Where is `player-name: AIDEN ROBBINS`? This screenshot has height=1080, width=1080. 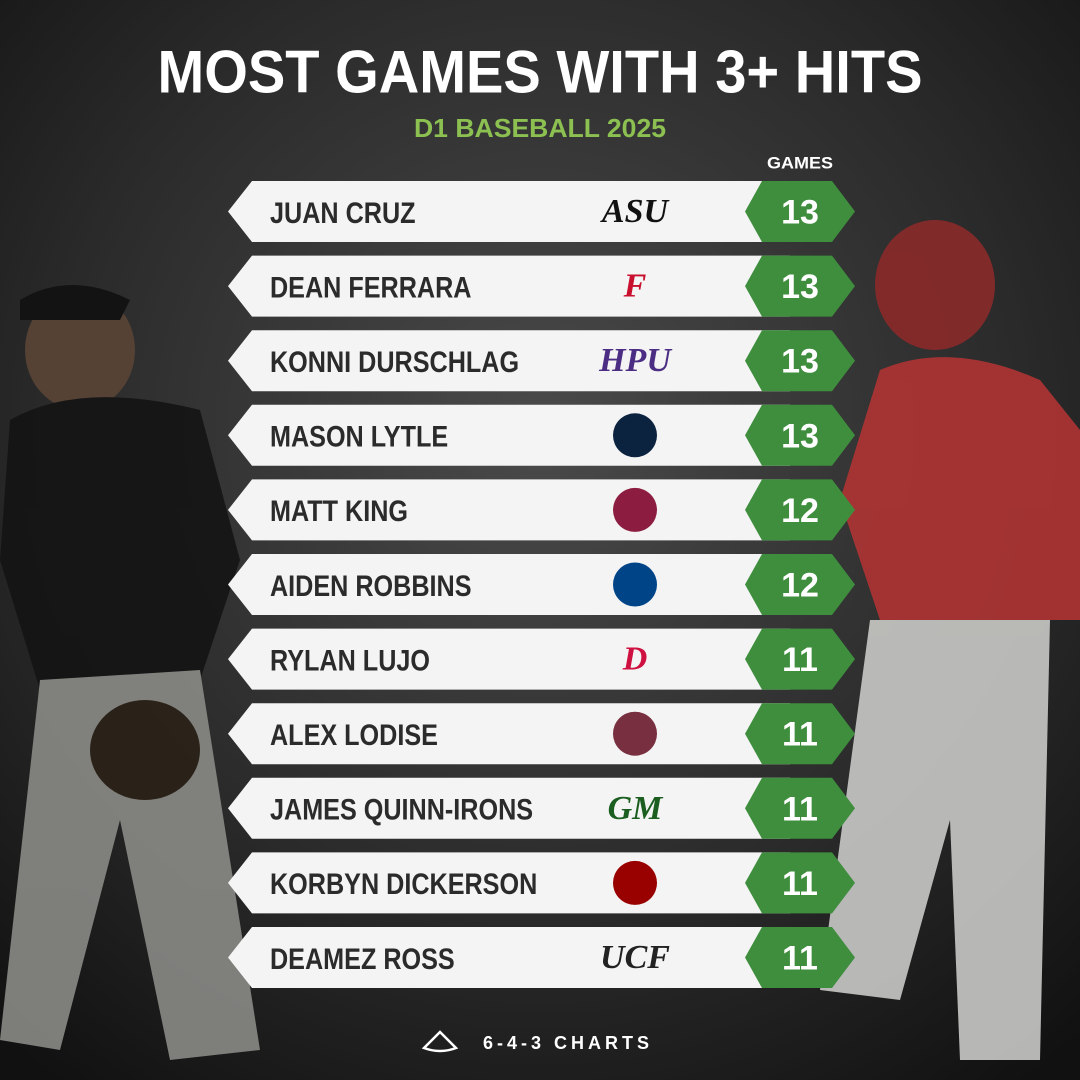 player-name: AIDEN ROBBINS is located at coordinates (370, 586).